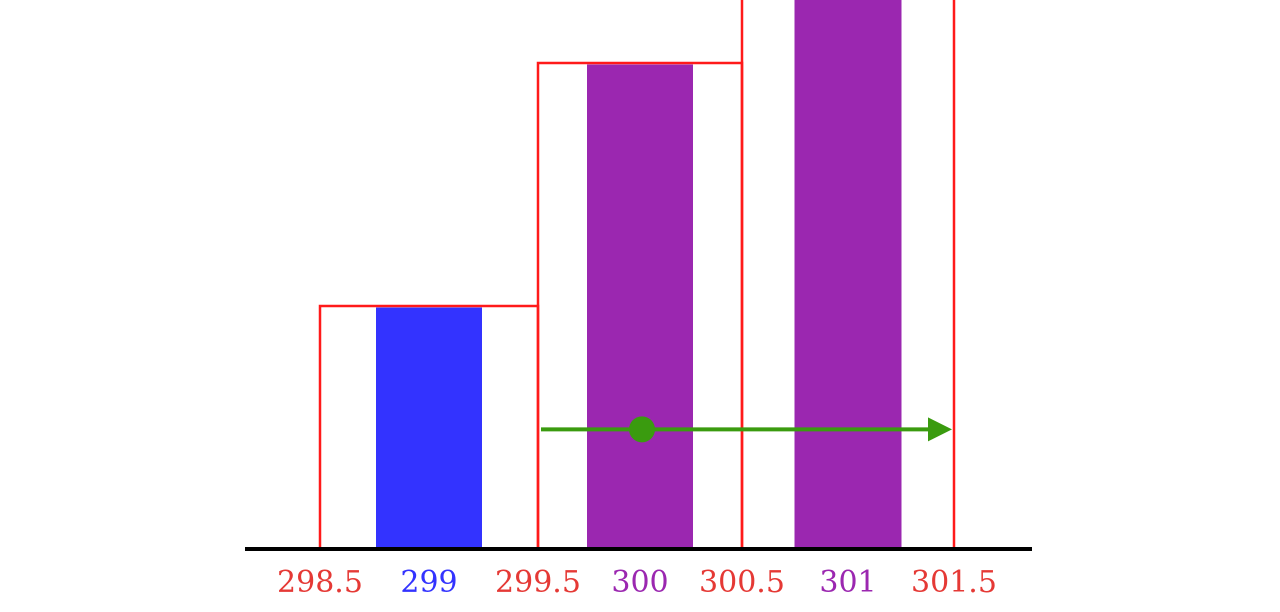 This screenshot has width=1280, height=612. I want to click on tick-labels: 298.5 299.5 300.5 301.5 299 300 301, so click(637, 582).